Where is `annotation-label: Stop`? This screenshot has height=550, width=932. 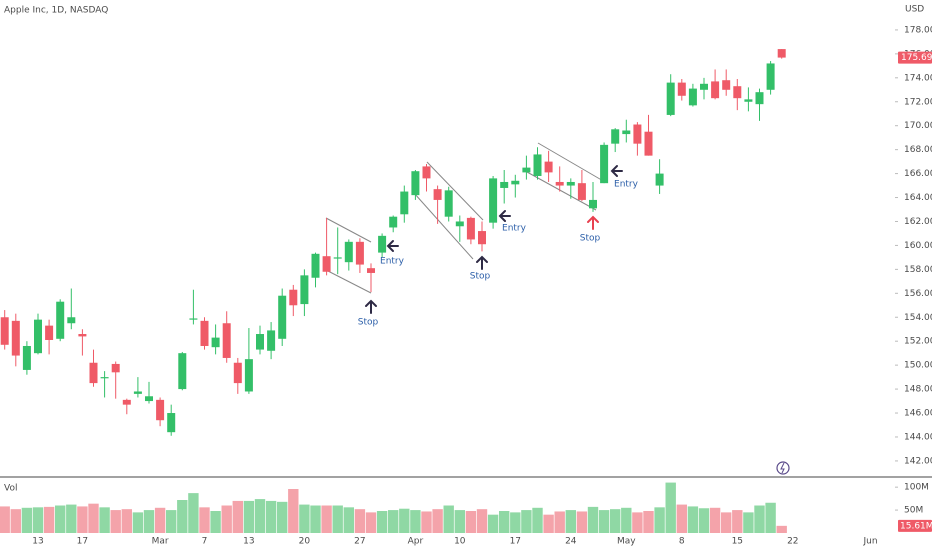 annotation-label: Stop is located at coordinates (368, 323).